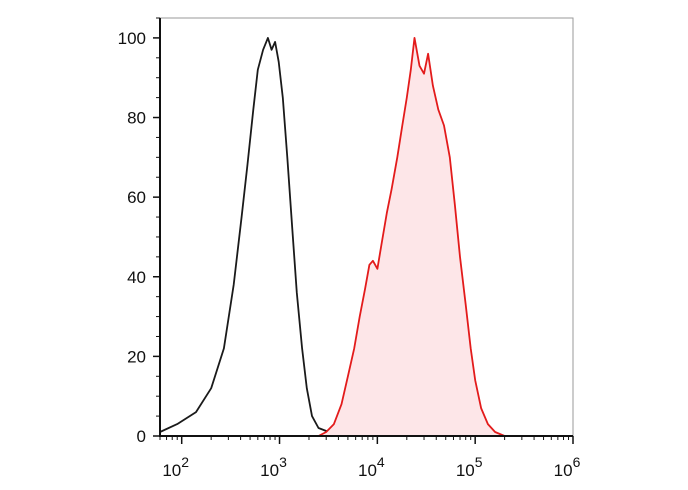 The height and width of the screenshot is (490, 688). Describe the element at coordinates (136, 356) in the screenshot. I see `y-tick-label: 20` at that location.